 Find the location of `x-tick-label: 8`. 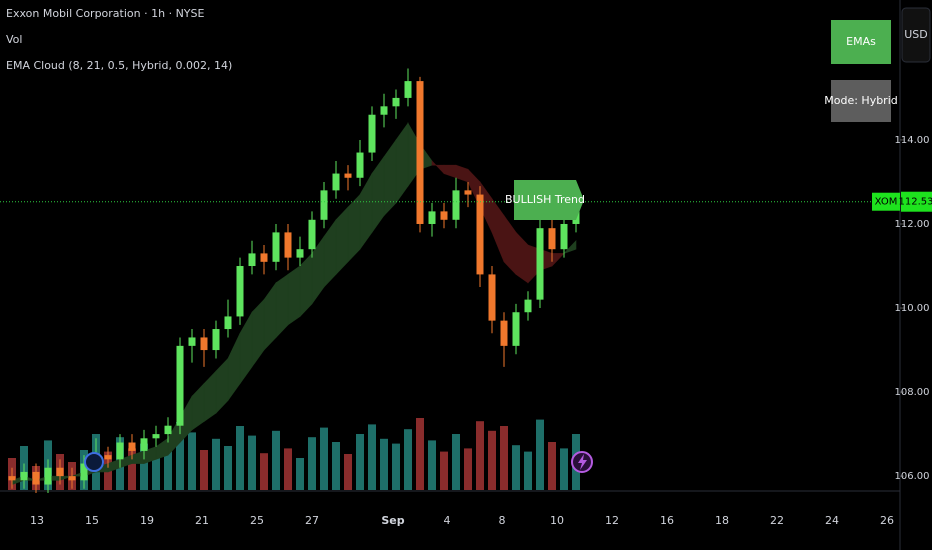

x-tick-label: 8 is located at coordinates (502, 520).